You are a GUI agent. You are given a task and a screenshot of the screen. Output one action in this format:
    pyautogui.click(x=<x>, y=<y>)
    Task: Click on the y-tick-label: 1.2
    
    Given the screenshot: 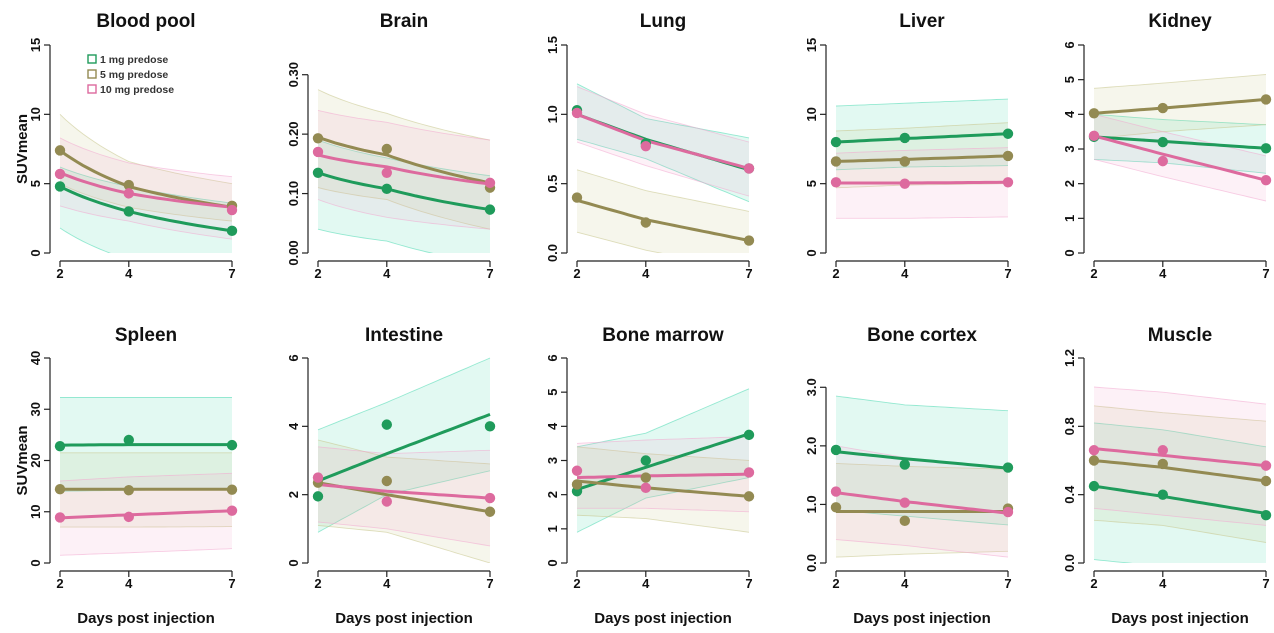 What is the action you would take?
    pyautogui.click(x=1069, y=358)
    